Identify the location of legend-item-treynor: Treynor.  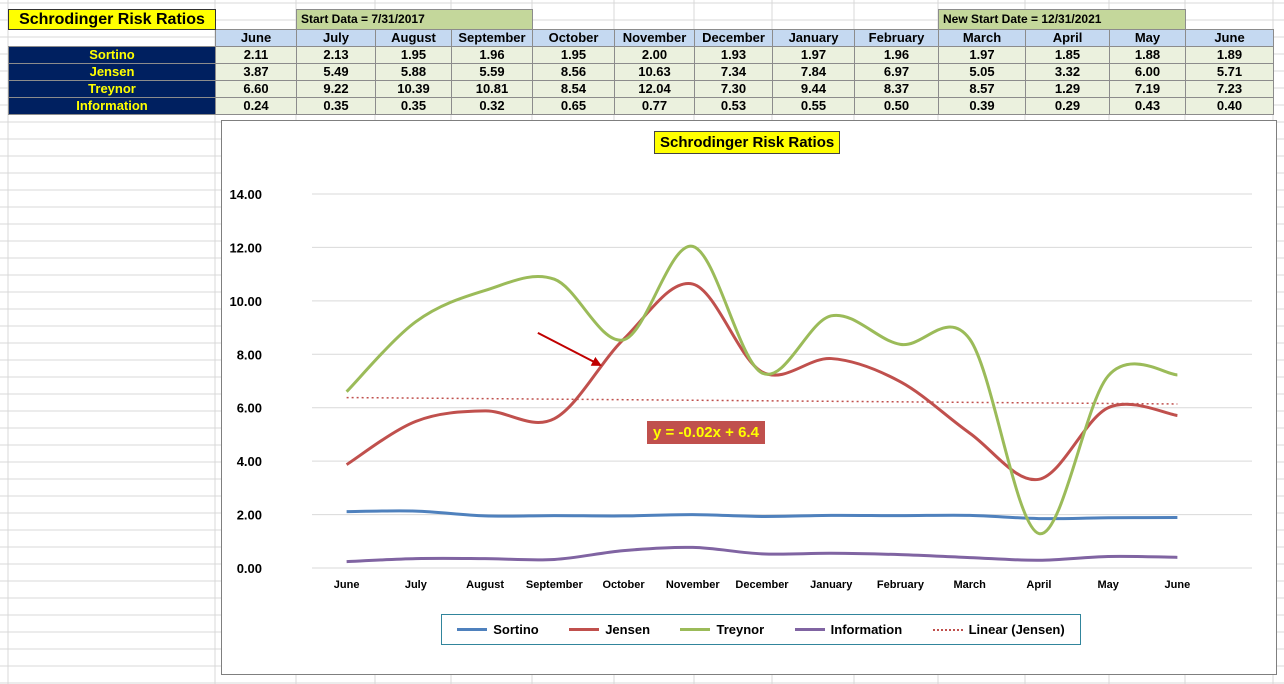
(722, 629).